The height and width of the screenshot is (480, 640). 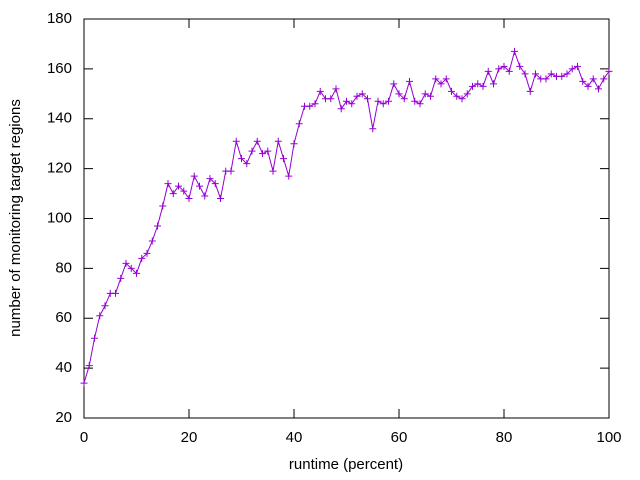 I want to click on y-tick-label: 20, so click(x=63, y=417).